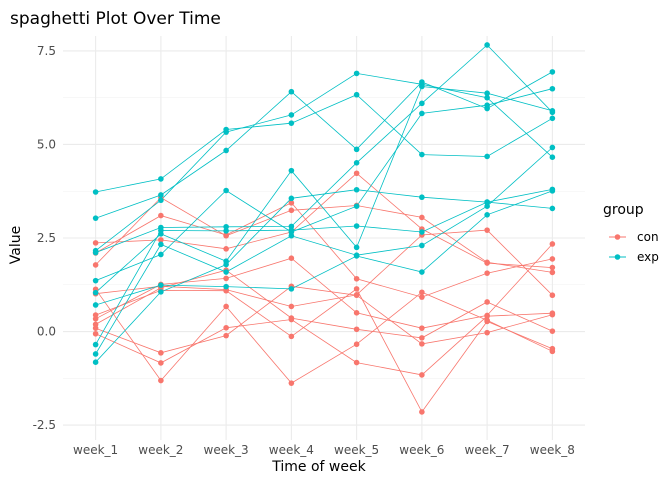 This screenshot has height=484, width=672. I want to click on x-tick-label: week_5, so click(356, 450).